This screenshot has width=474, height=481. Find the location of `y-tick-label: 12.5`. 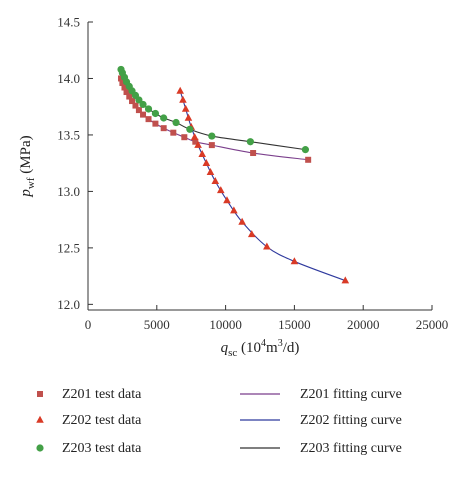

y-tick-label: 12.5 is located at coordinates (68, 247).